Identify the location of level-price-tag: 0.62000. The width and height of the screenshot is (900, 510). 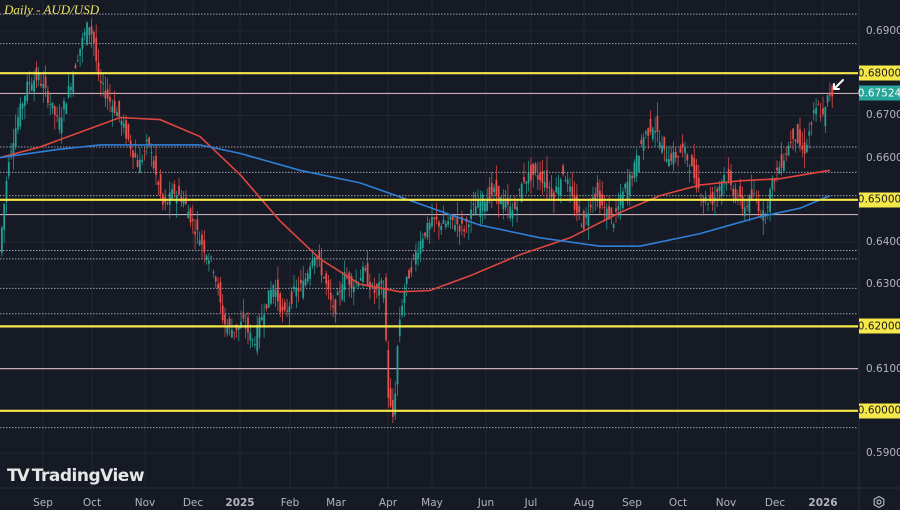
(878, 326).